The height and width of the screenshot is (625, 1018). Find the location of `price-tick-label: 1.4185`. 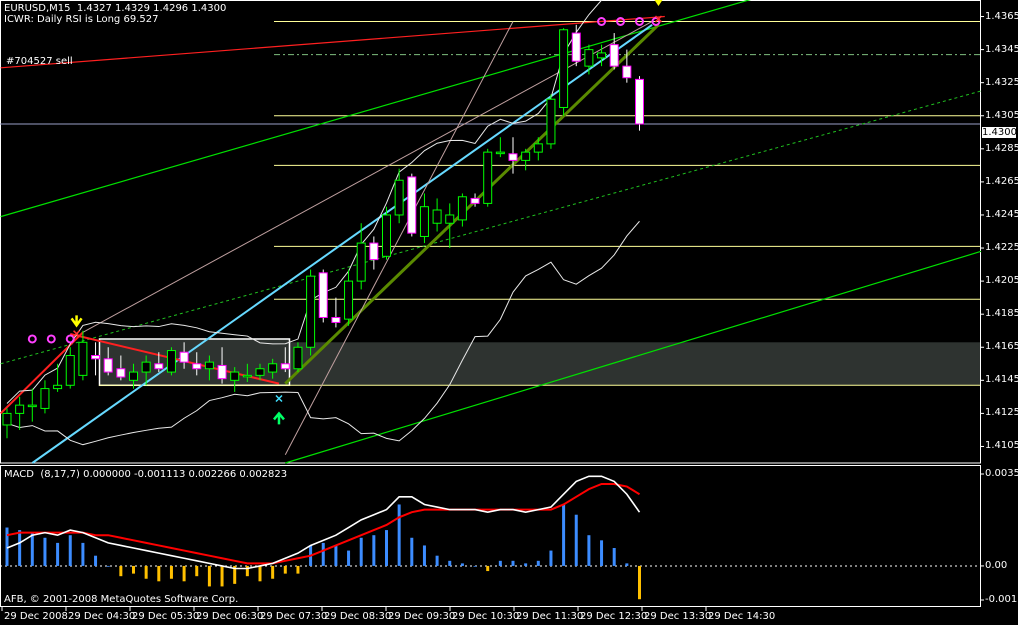

price-tick-label: 1.4185 is located at coordinates (1001, 314).